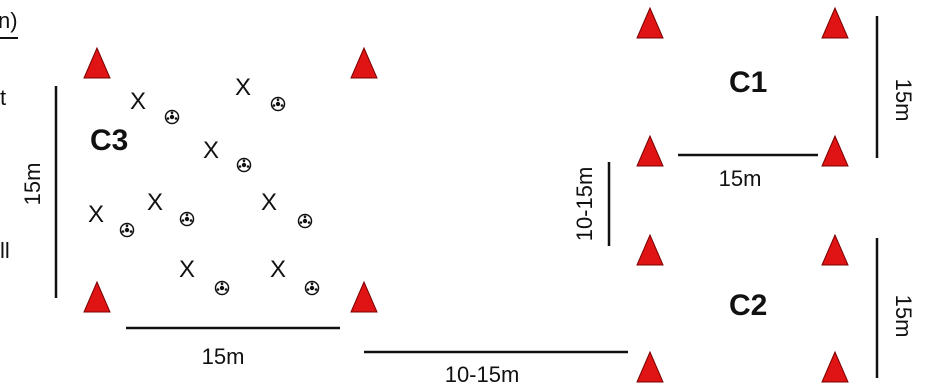 This screenshot has width=930, height=386. What do you see at coordinates (903, 100) in the screenshot?
I see `c1-height-label: 15m` at bounding box center [903, 100].